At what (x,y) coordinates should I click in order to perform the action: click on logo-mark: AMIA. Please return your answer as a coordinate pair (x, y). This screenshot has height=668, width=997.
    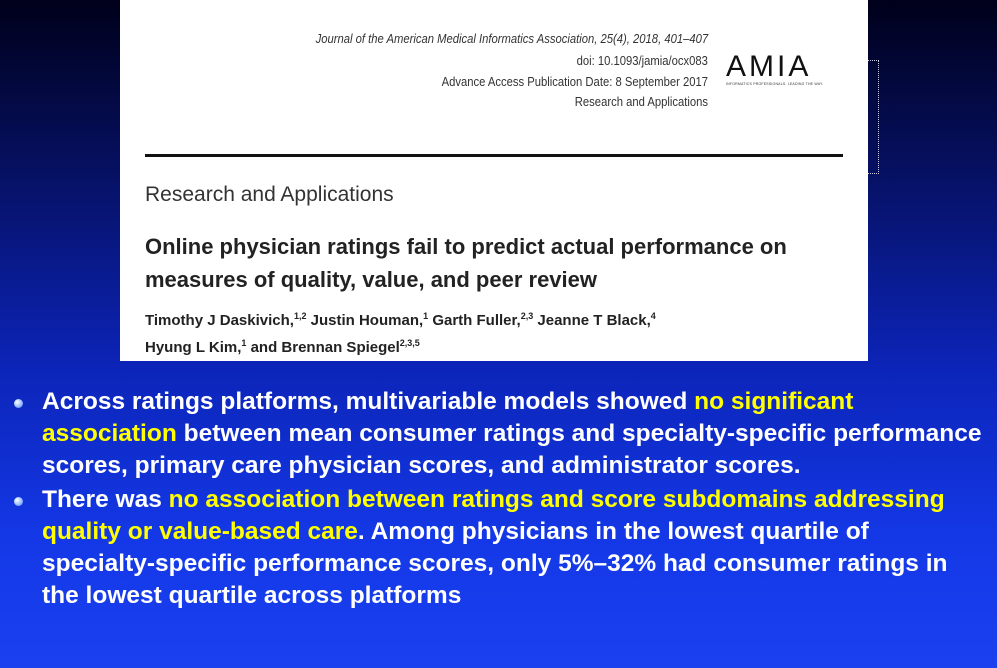
    Looking at the image, I should click on (769, 66).